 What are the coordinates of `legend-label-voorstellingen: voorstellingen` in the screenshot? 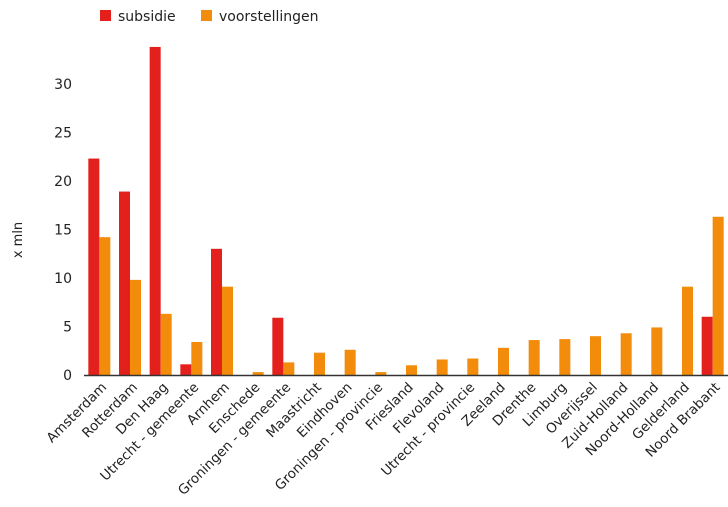 It's located at (268, 17).